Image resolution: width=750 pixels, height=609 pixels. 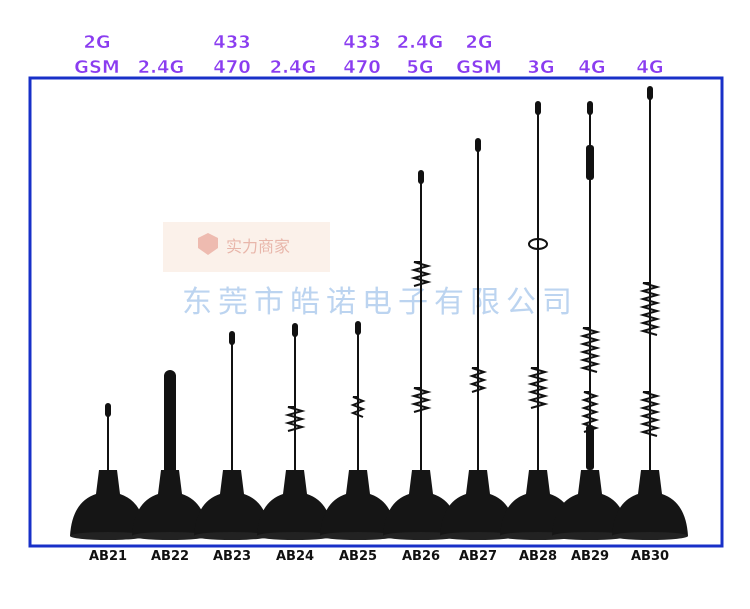 What do you see at coordinates (358, 556) in the screenshot?
I see `model-label: AB25` at bounding box center [358, 556].